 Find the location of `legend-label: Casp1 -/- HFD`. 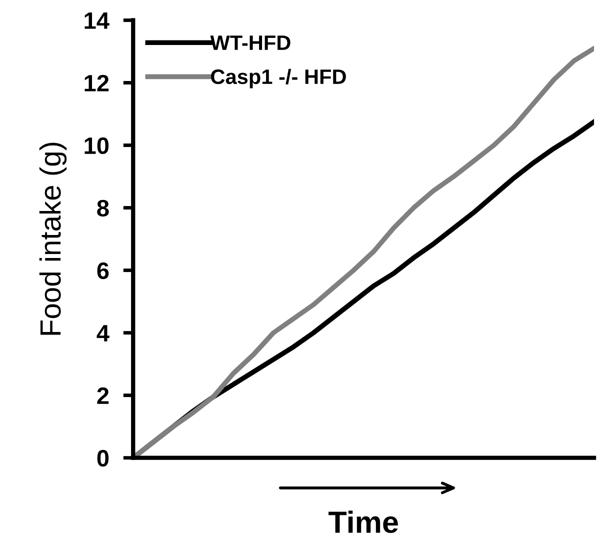

legend-label: Casp1 -/- HFD is located at coordinates (278, 78).